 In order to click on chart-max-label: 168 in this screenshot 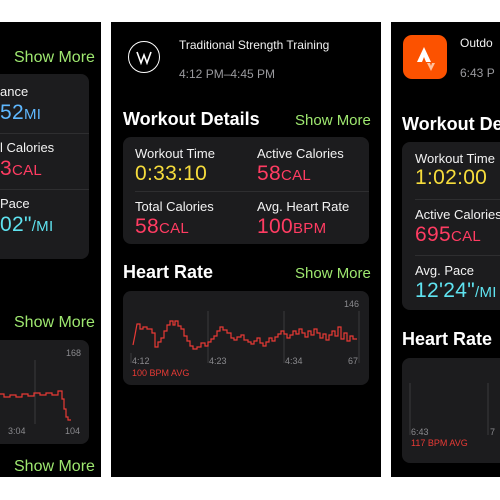, I will do `click(74, 353)`.